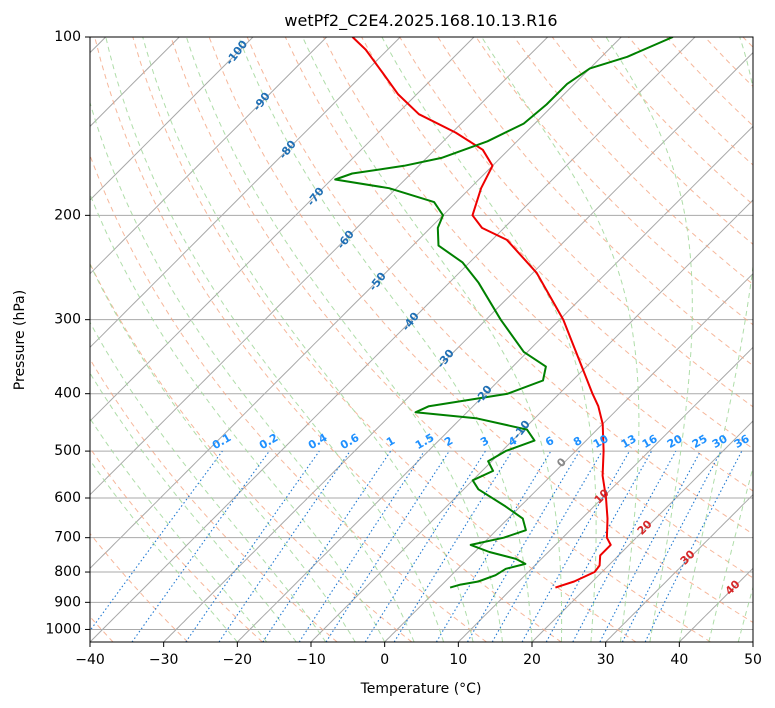  Describe the element at coordinates (650, 441) in the screenshot. I see `mixing-ratio-label: 16` at that location.